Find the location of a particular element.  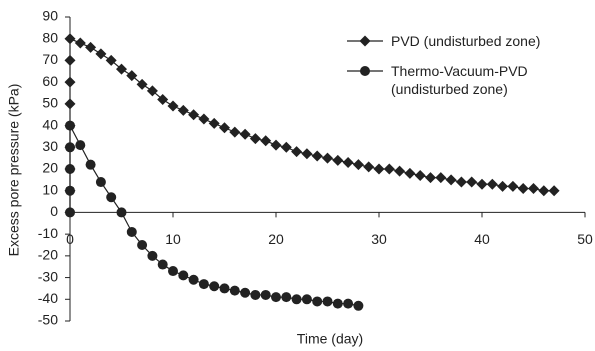

x-tick-label: 50 is located at coordinates (585, 239).